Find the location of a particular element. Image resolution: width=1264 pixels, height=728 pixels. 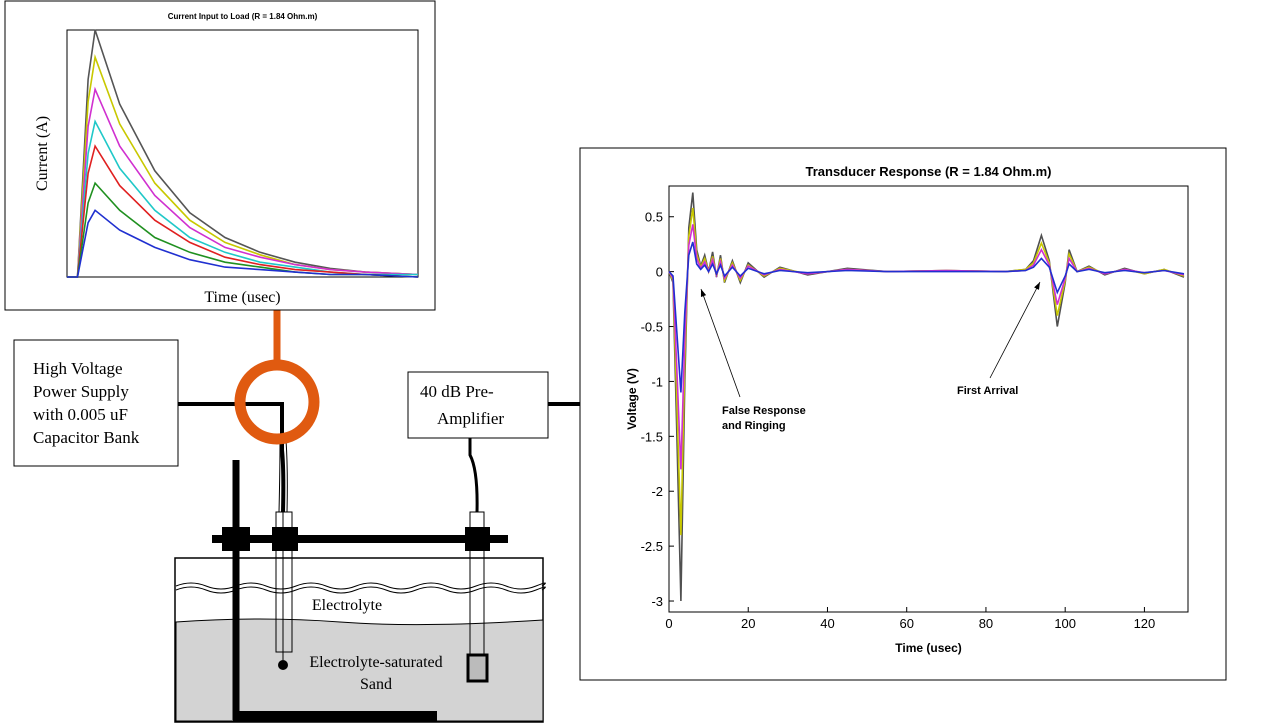

label: Electrolyte is located at coordinates (347, 605).